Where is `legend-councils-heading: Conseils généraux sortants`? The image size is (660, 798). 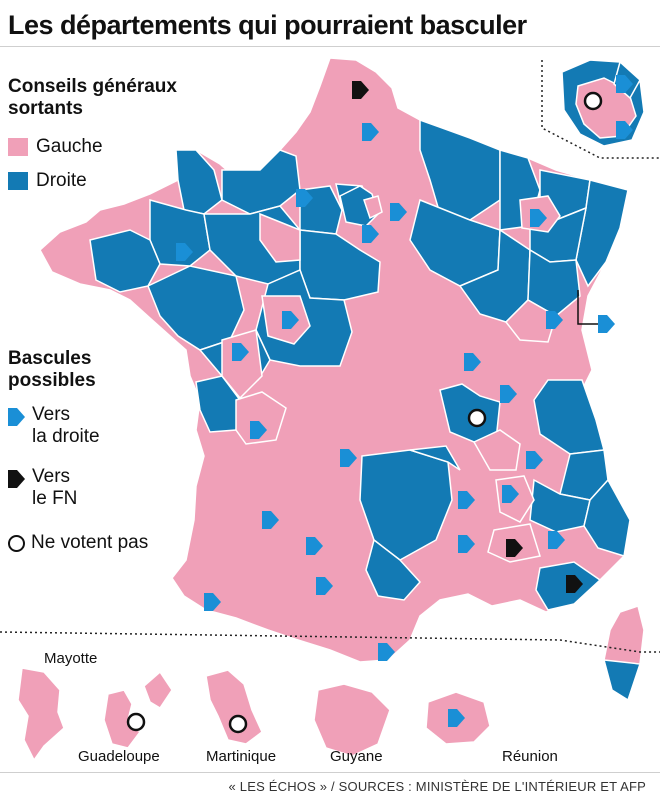
legend-councils-heading: Conseils généraux sortants is located at coordinates (92, 97).